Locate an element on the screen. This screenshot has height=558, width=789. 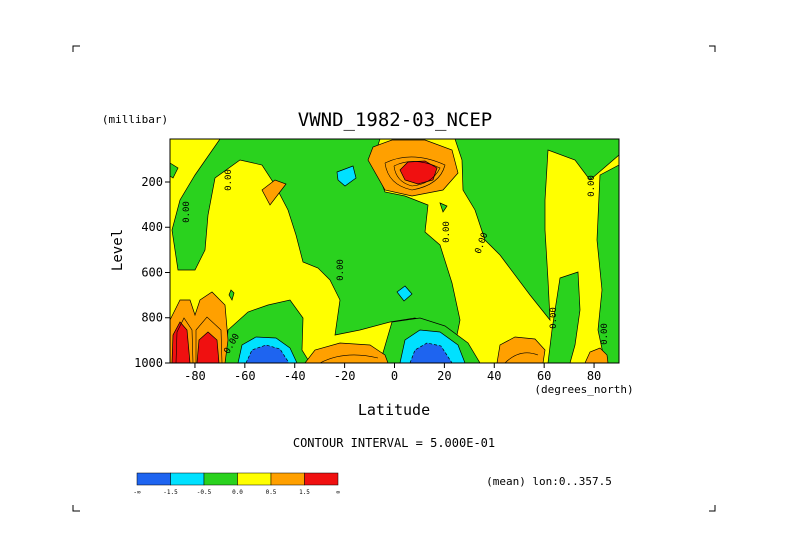
y-units-label: (millibar) is located at coordinates (135, 119).